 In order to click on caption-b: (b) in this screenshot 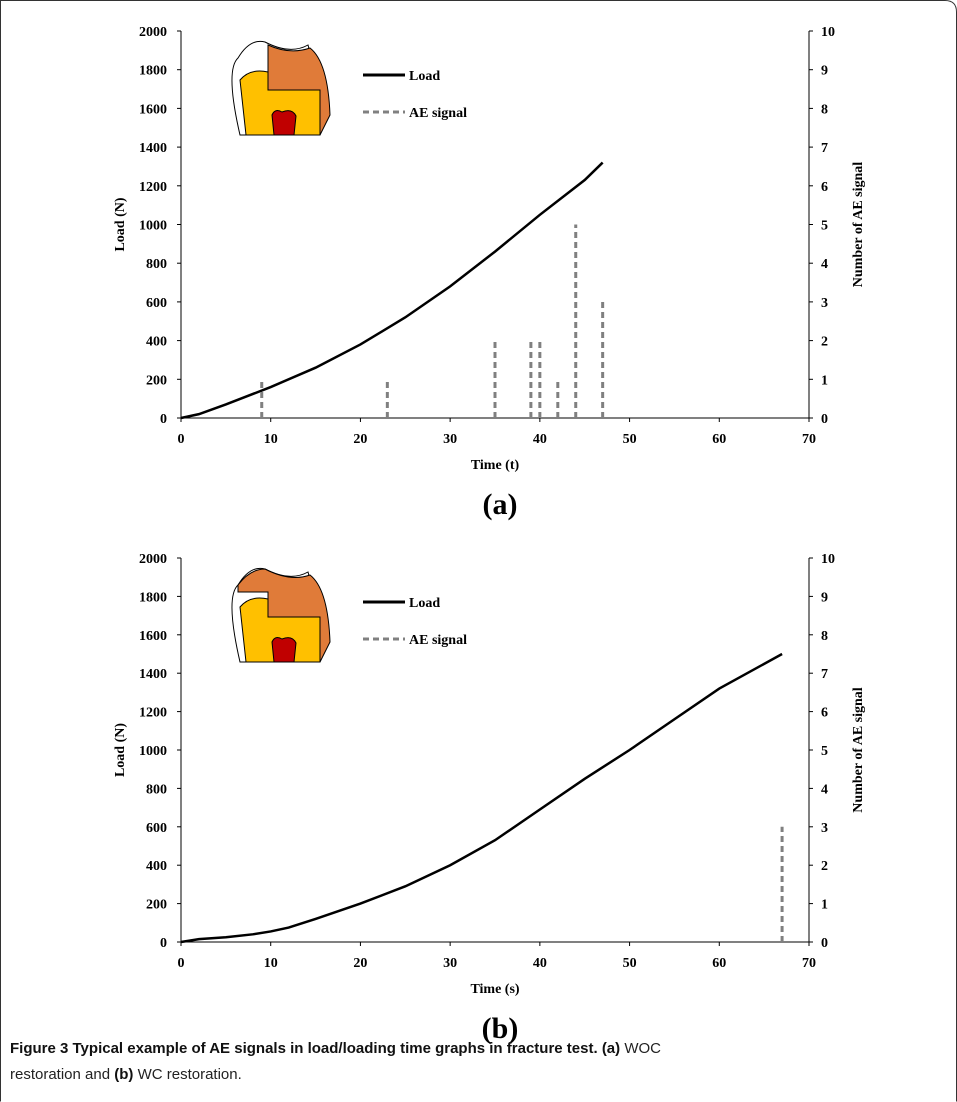, I will do `click(124, 1074)`.